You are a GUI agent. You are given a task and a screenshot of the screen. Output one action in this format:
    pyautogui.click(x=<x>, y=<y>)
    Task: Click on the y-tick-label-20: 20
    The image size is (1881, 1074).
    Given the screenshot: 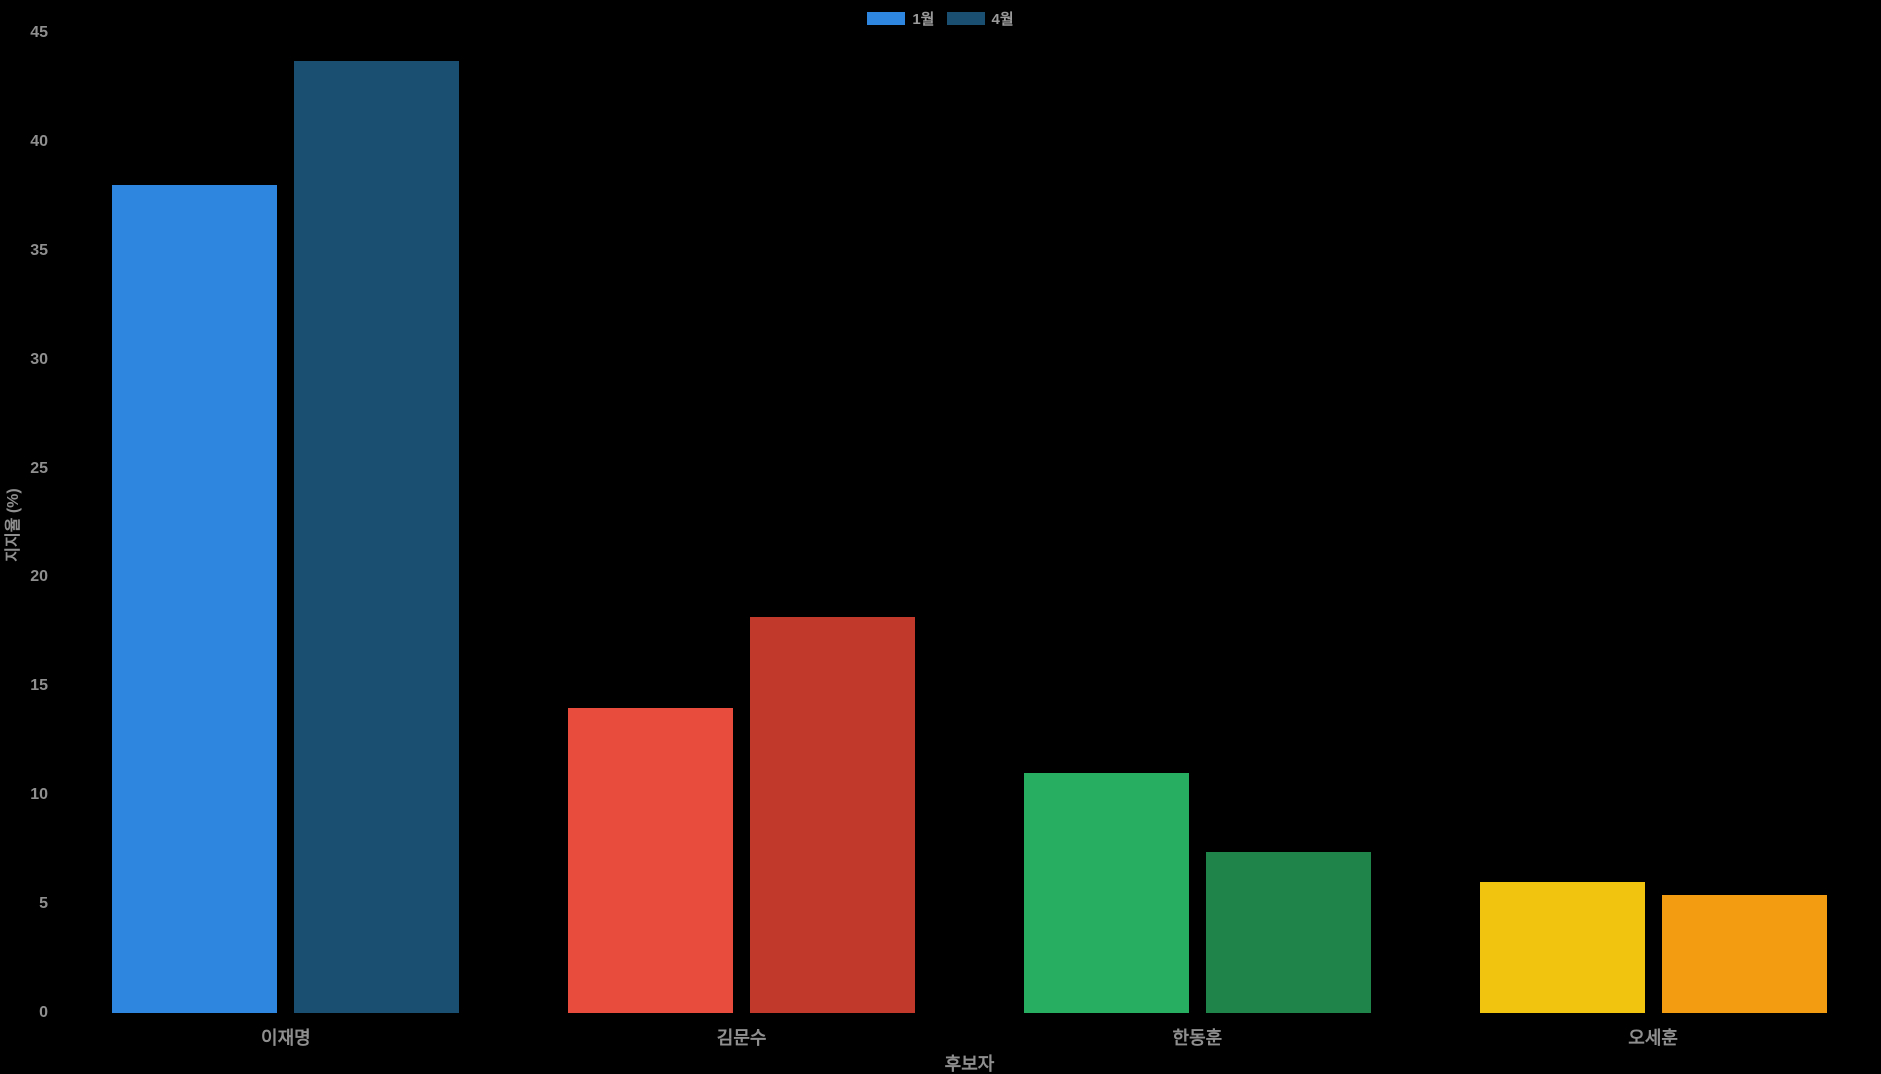 What is the action you would take?
    pyautogui.click(x=39, y=577)
    